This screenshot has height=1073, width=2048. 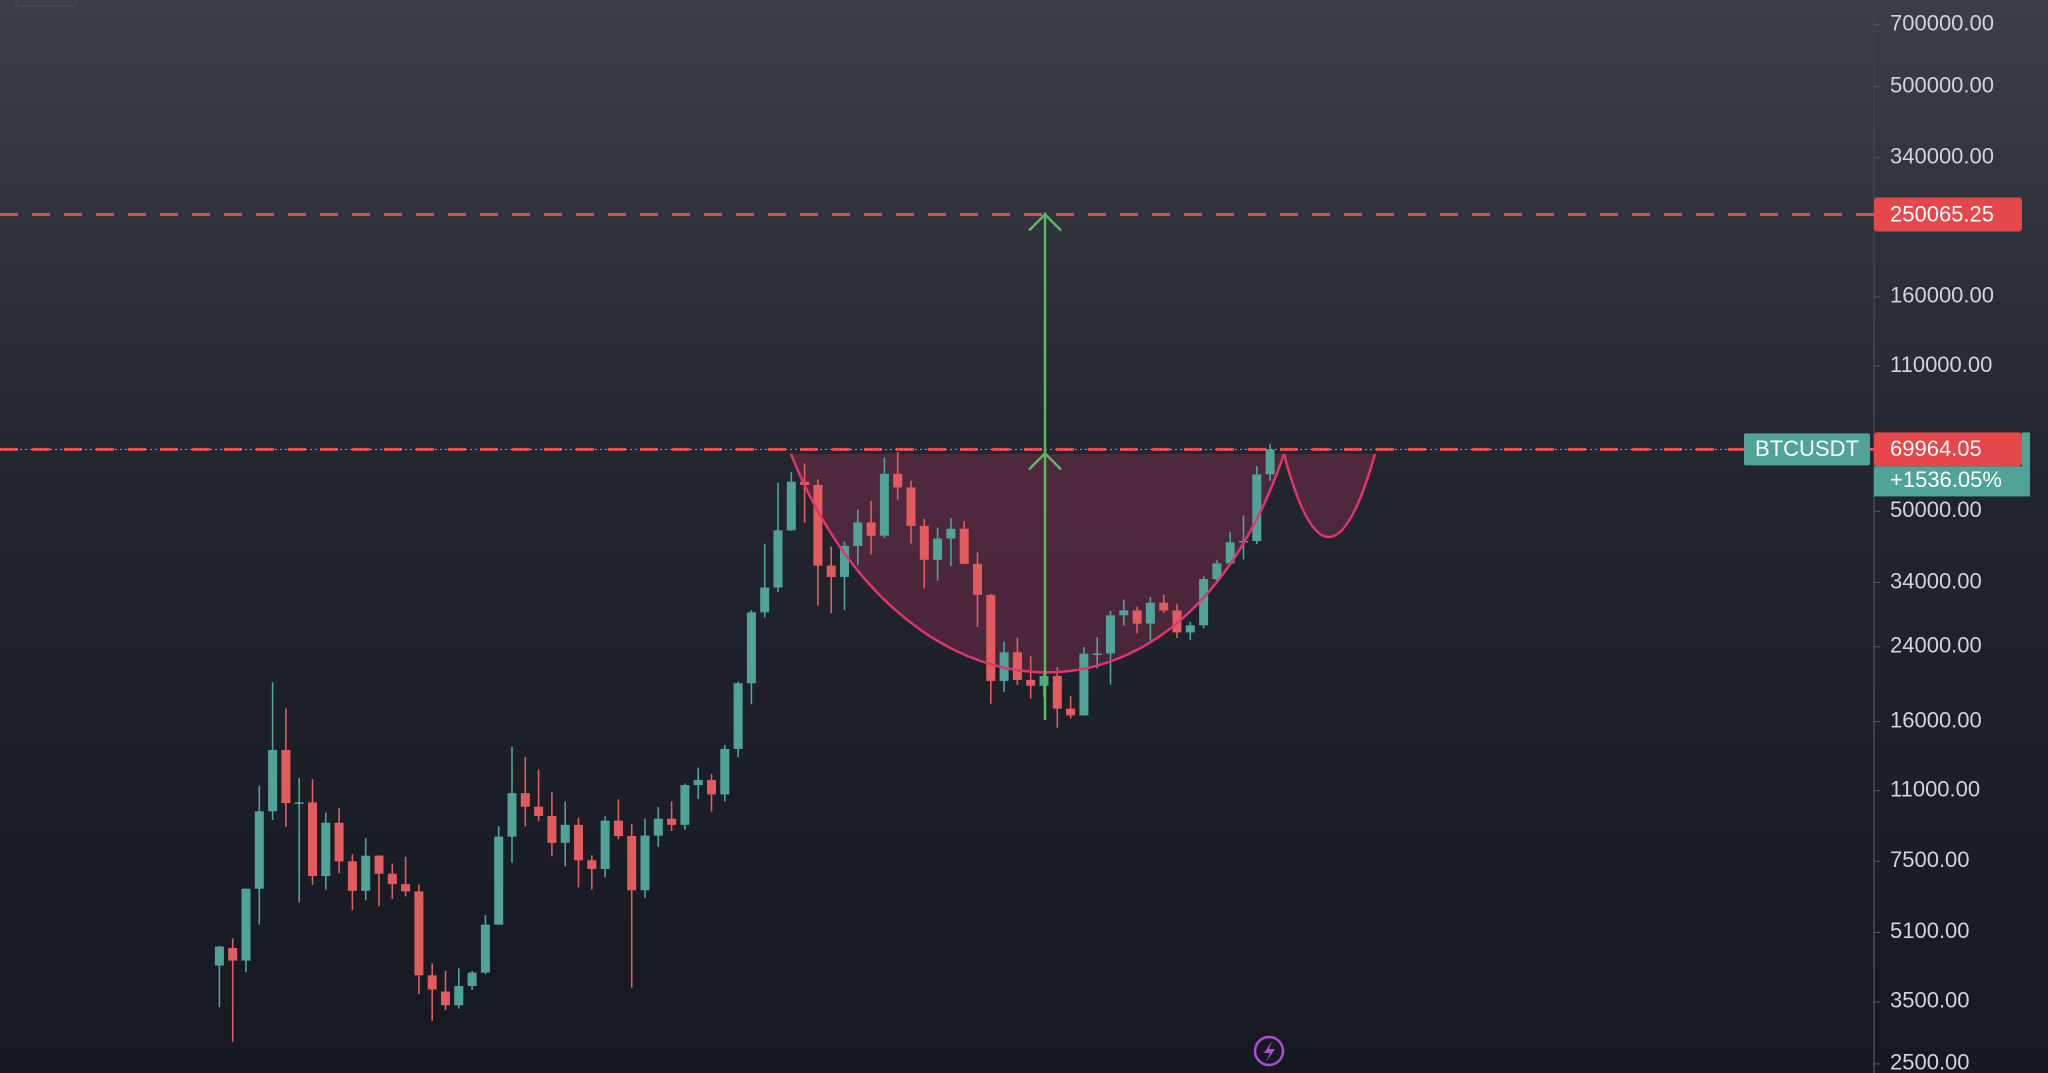 I want to click on measure-arrow-head, so click(x=1045, y=222).